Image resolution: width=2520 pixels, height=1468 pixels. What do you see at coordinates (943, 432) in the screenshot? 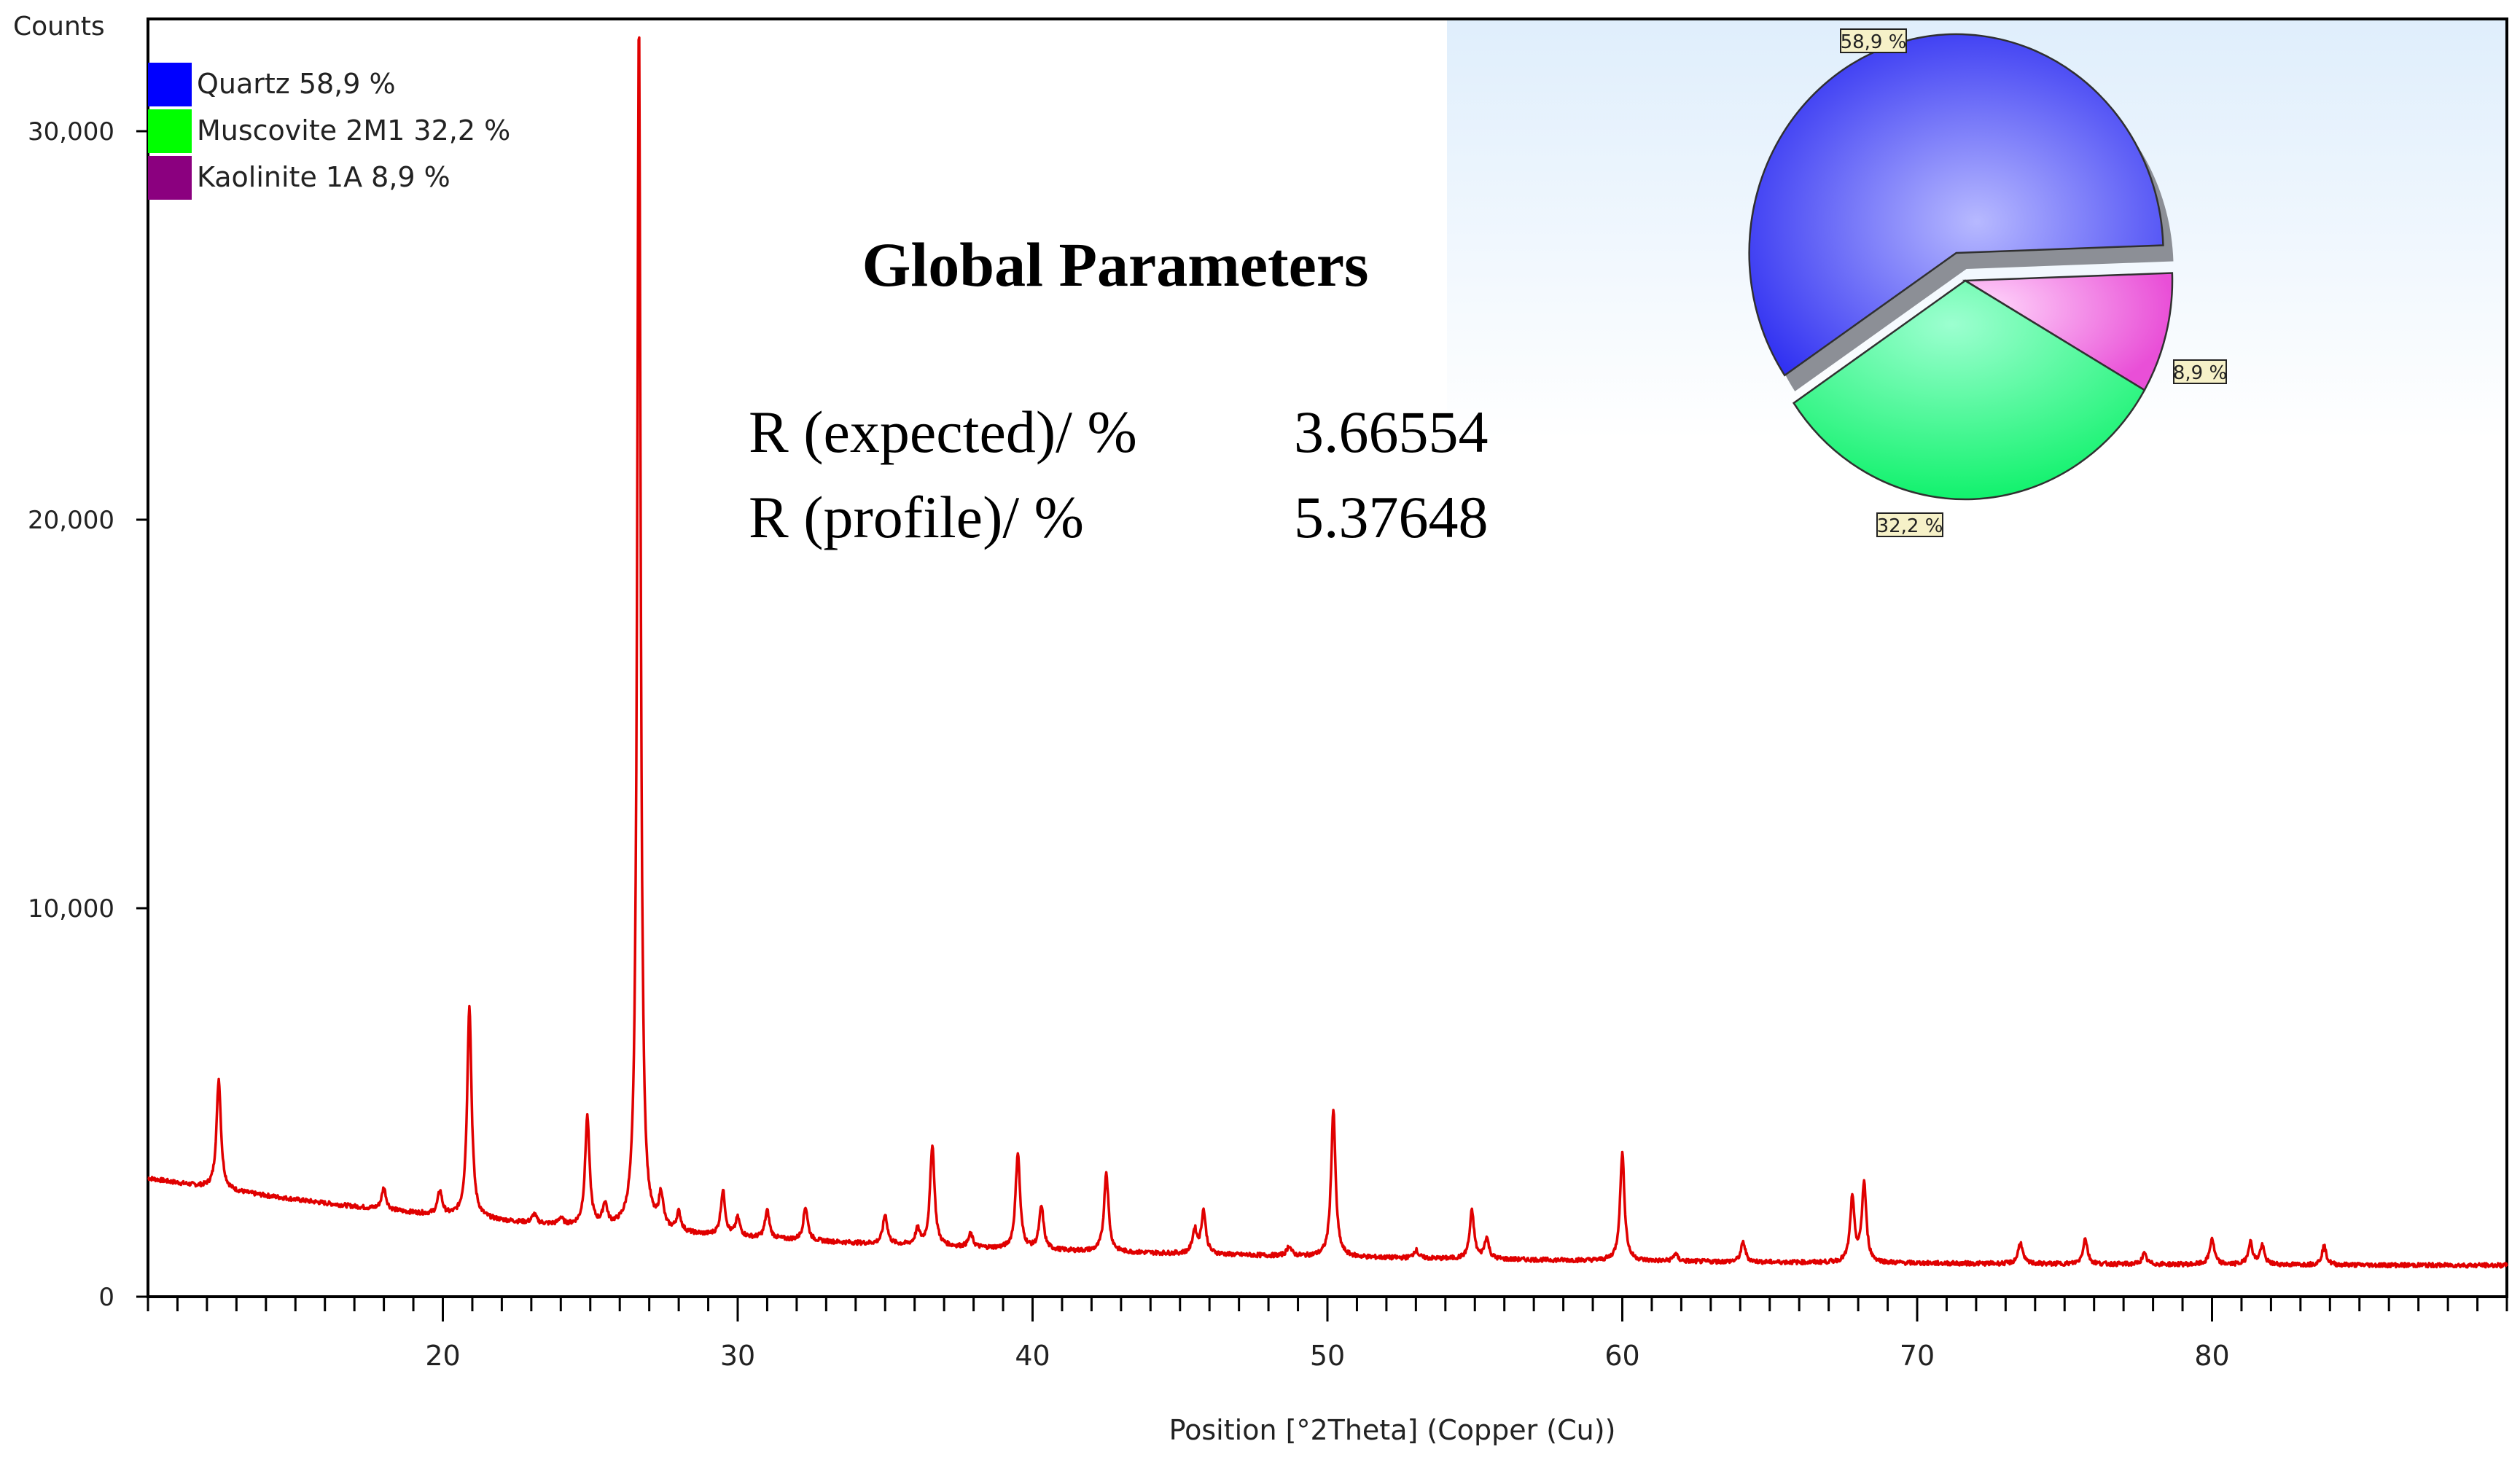
I see `r-expected-label: R (expected)/ %` at bounding box center [943, 432].